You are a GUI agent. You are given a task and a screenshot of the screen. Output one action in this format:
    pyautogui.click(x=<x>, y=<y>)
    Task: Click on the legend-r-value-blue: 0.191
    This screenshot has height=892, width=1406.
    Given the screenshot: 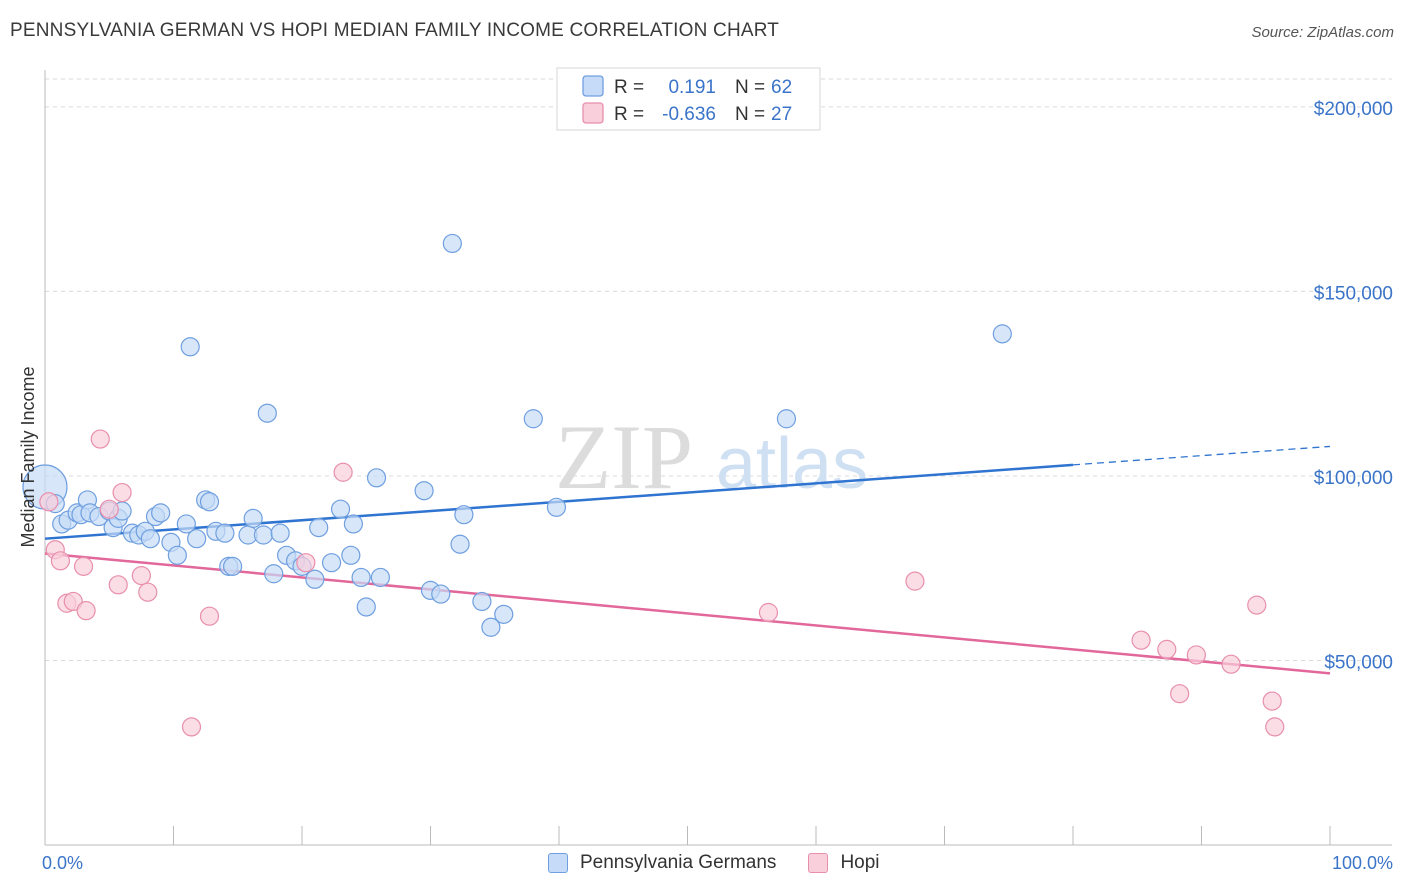 What is the action you would take?
    pyautogui.click(x=692, y=87)
    